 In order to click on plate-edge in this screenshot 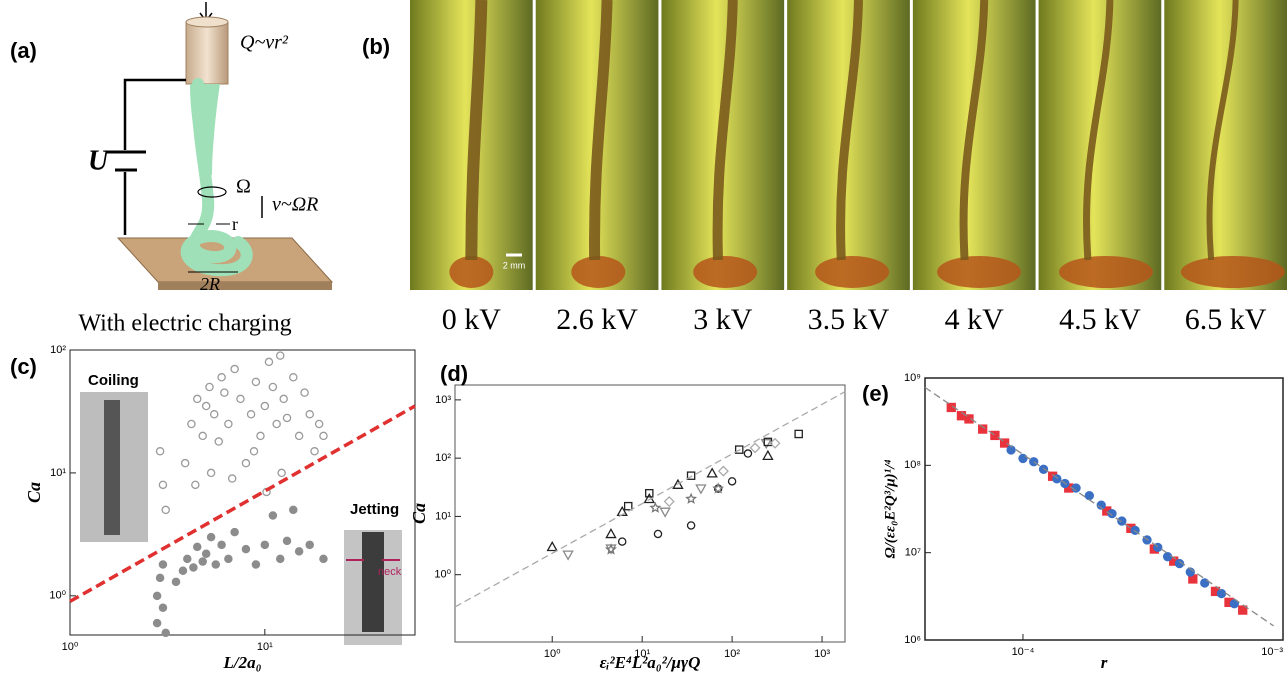, I will do `click(245, 286)`.